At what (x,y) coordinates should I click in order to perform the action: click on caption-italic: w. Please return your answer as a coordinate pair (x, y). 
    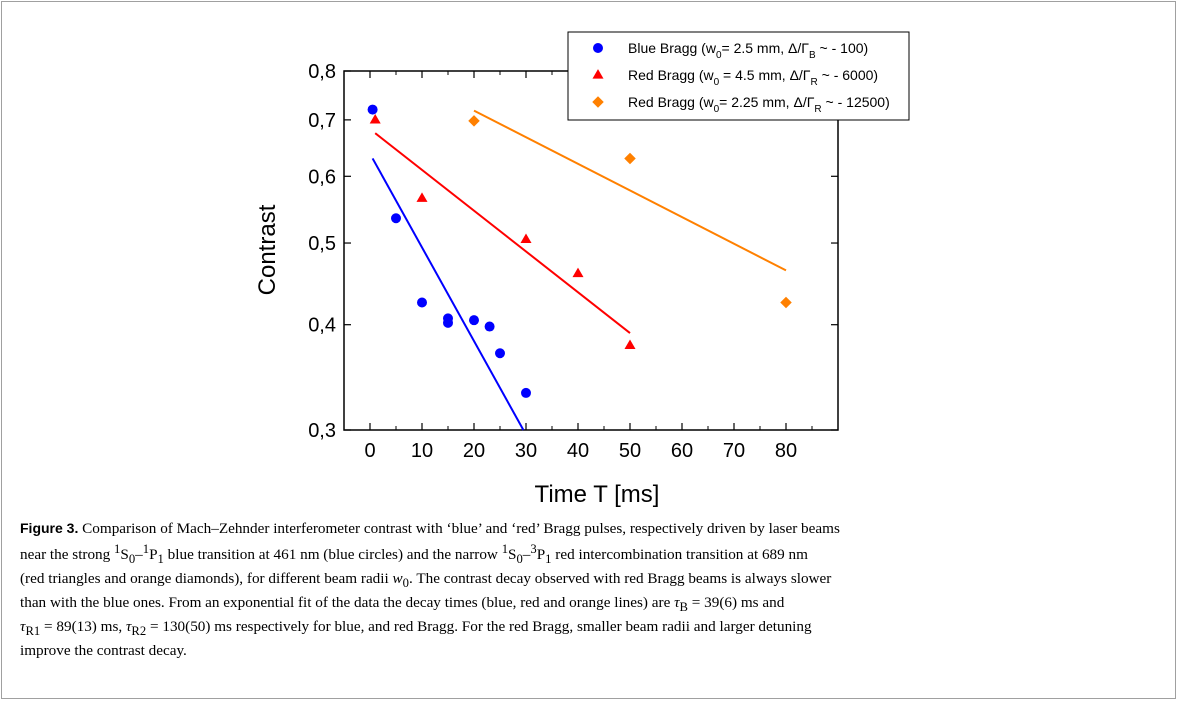
    Looking at the image, I should click on (397, 579).